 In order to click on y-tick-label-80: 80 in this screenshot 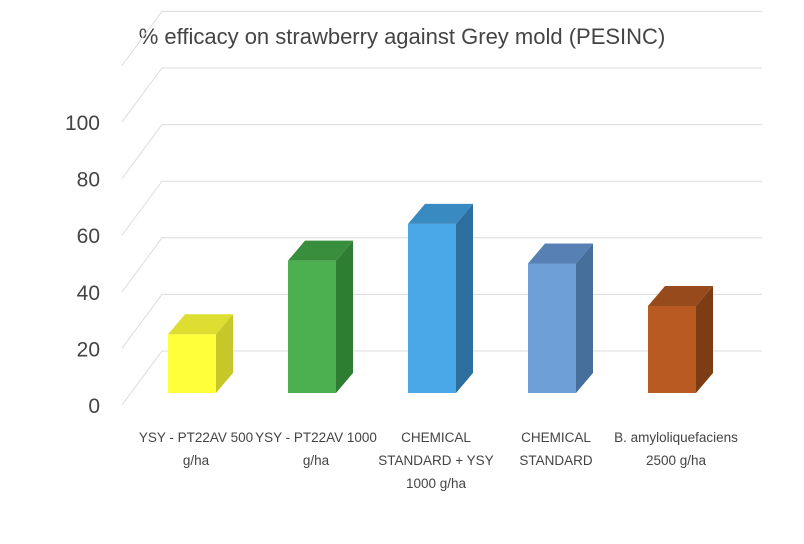, I will do `click(88, 180)`.